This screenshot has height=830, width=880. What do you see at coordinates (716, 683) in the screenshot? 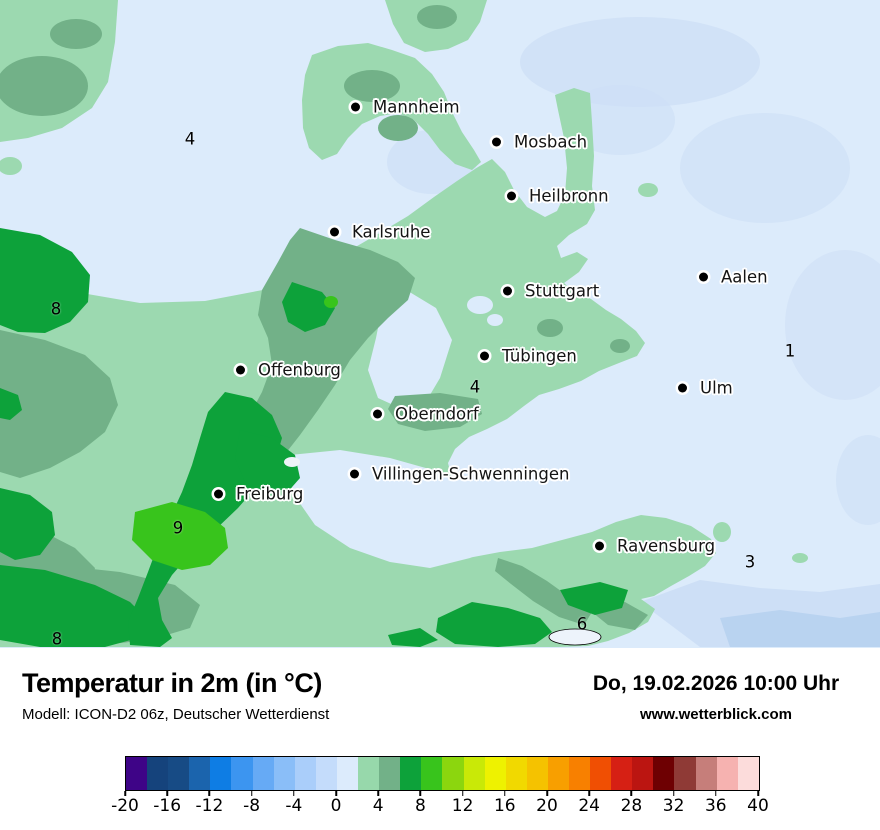
I see `forecast-datetime: Do, 19.02.2026 10:00 Uhr` at bounding box center [716, 683].